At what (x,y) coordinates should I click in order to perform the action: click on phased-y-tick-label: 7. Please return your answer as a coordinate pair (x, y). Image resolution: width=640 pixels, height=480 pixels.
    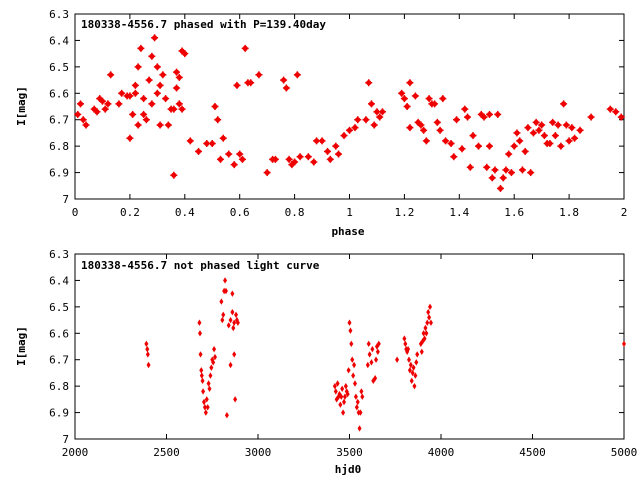
    Looking at the image, I should click on (65, 199).